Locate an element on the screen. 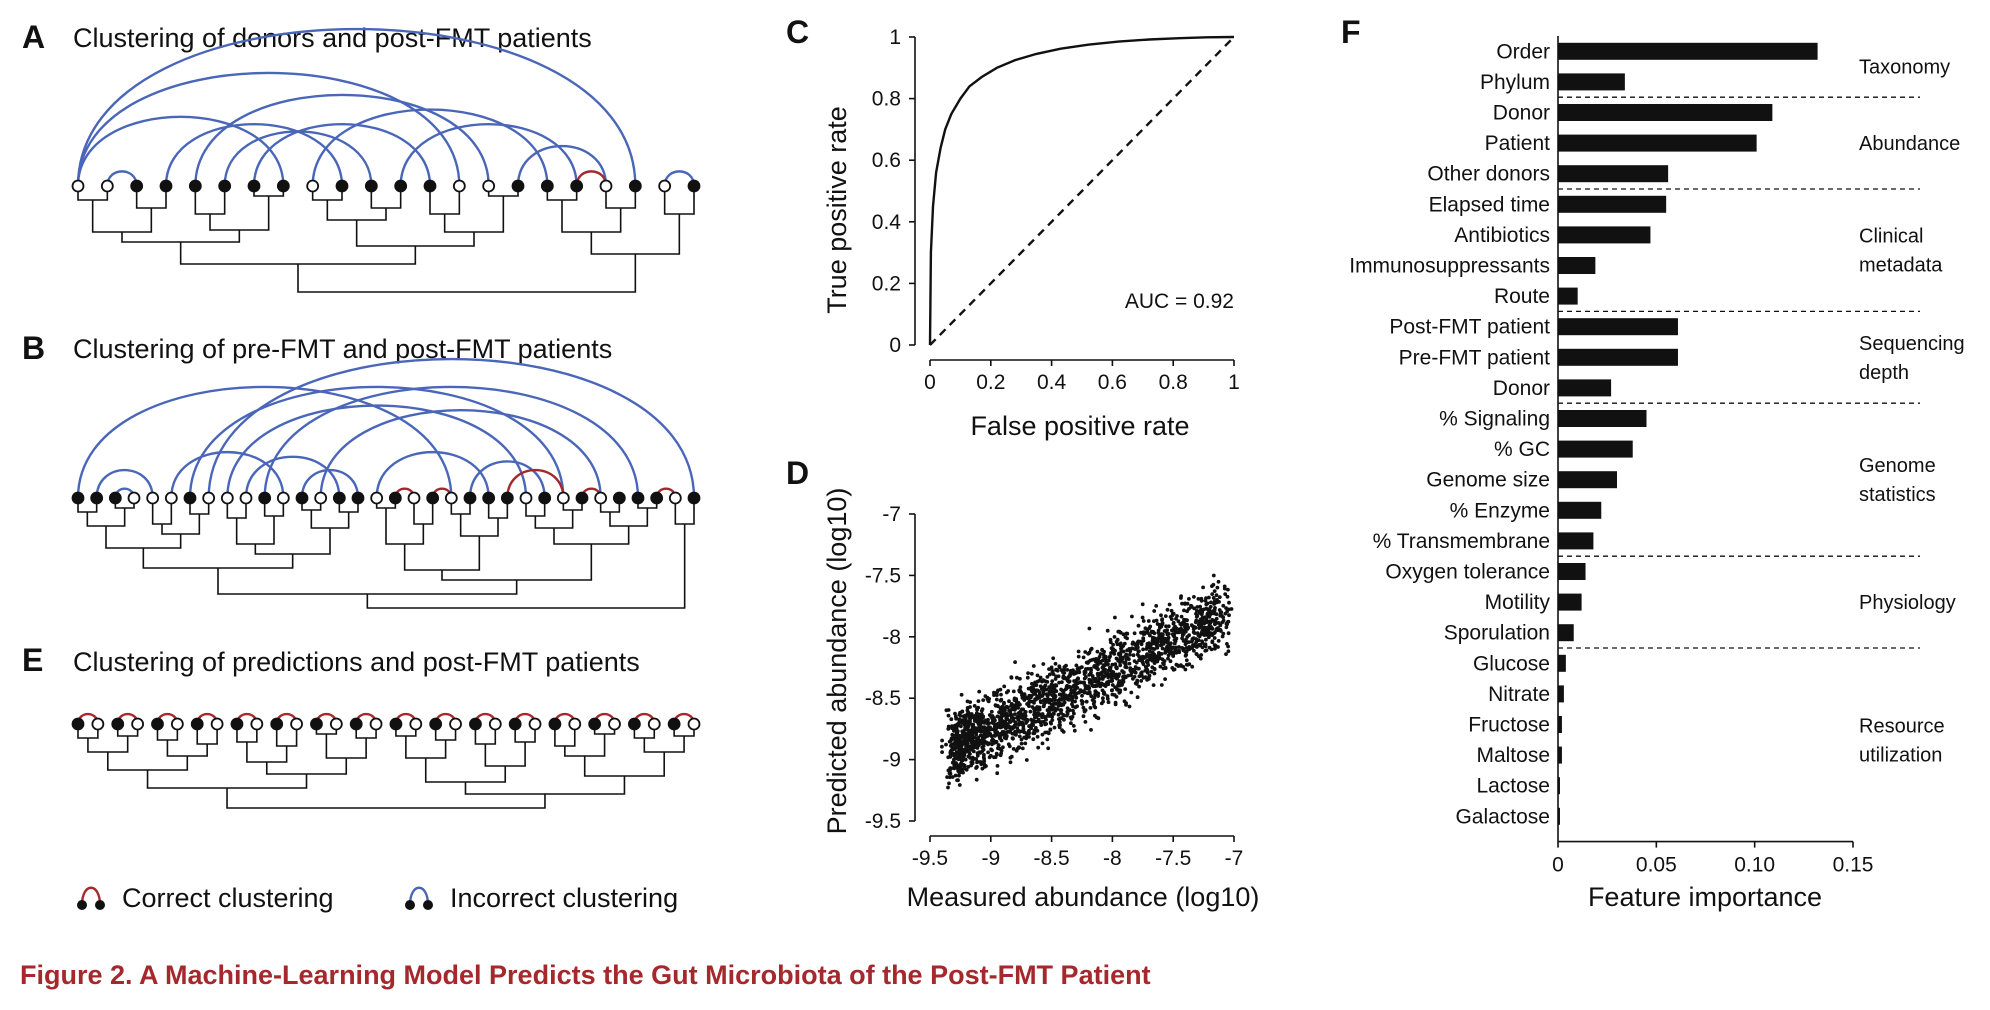 This screenshot has height=1010, width=1990. panel-c-axes: 0 0.2 0.4 0.6 0.8 1 0 0.2 0.4 0.6 0.8 1 is located at coordinates (1056, 210).